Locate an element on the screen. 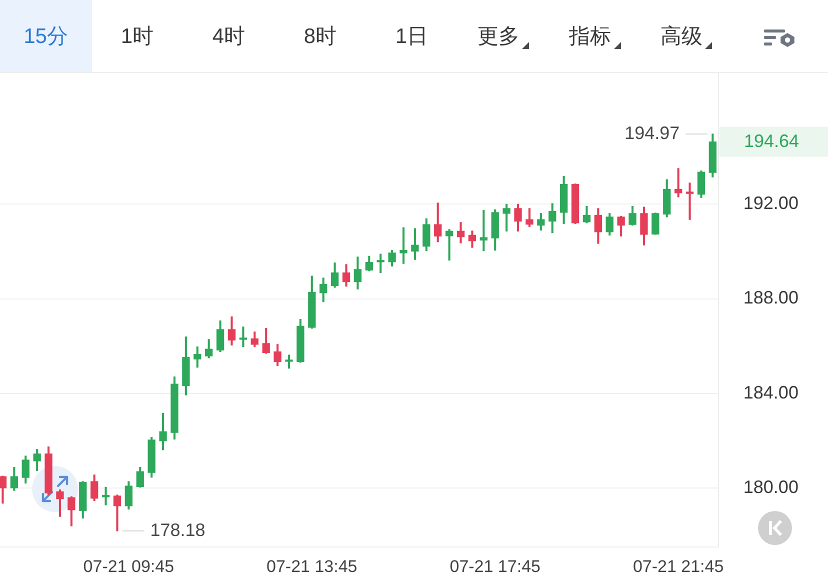  text: 1时 is located at coordinates (137, 37).